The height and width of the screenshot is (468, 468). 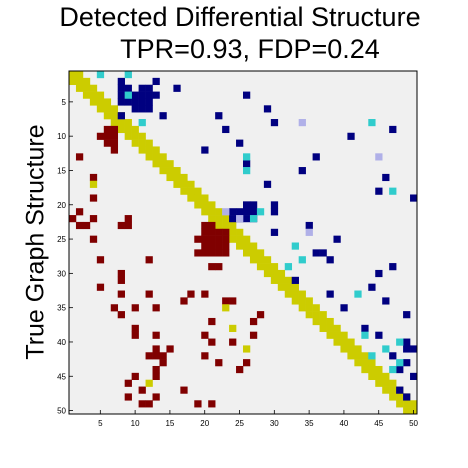 I want to click on light-cell, so click(x=226, y=212).